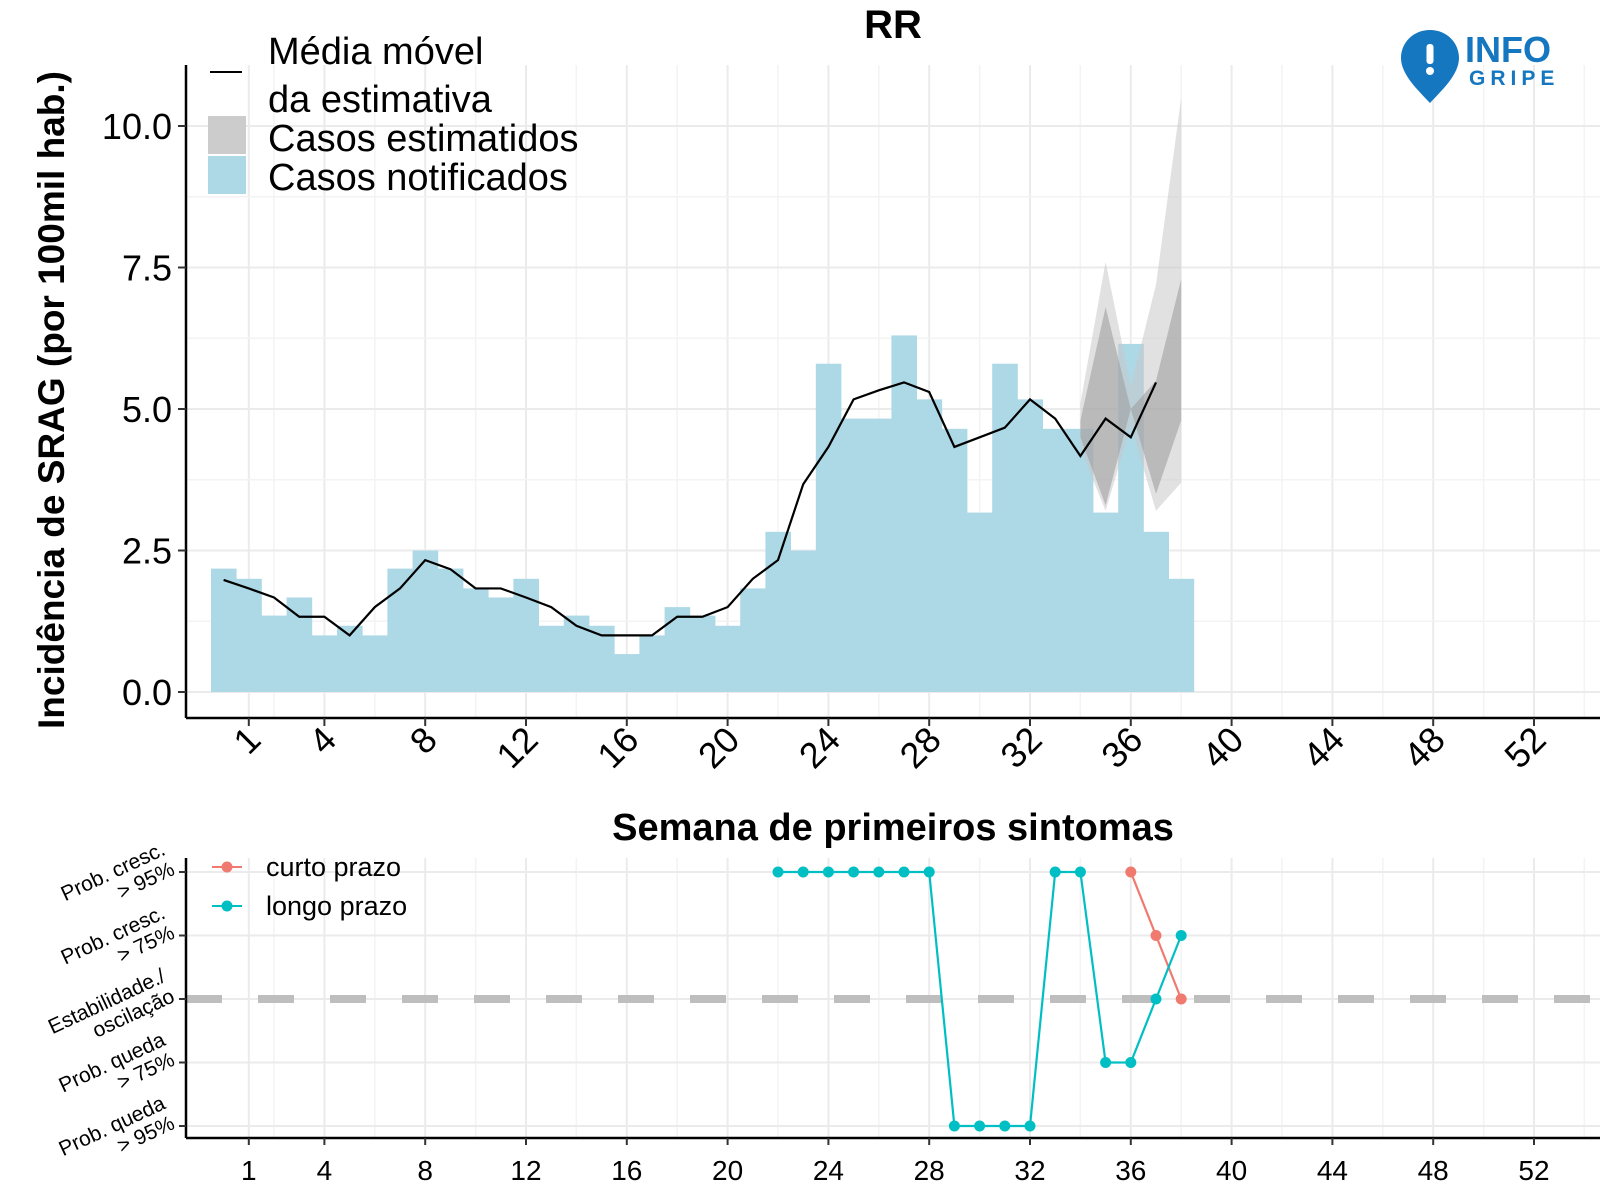 The height and width of the screenshot is (1200, 1600). I want to click on infogripe-logo: INFO GRIPE, so click(1477, 66).